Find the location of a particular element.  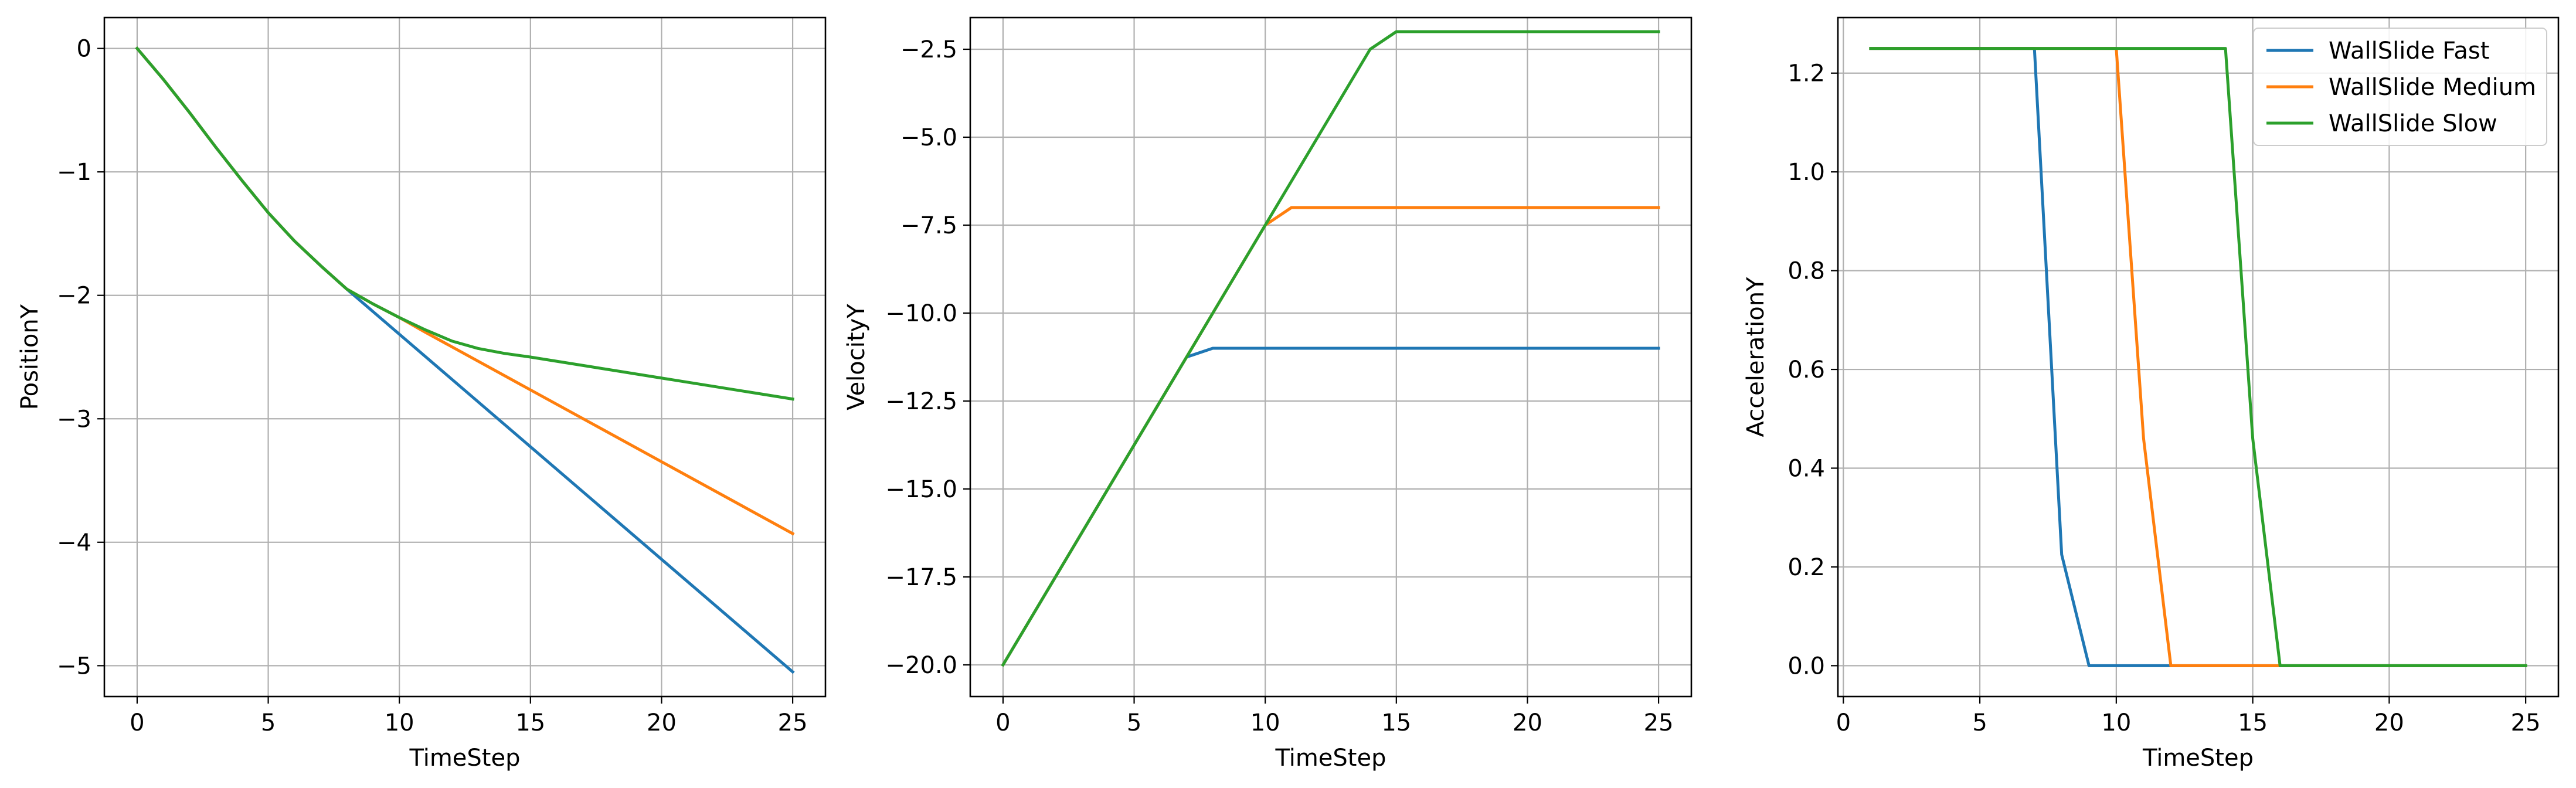

legend-entry: WallSlide Medium is located at coordinates (2433, 87).